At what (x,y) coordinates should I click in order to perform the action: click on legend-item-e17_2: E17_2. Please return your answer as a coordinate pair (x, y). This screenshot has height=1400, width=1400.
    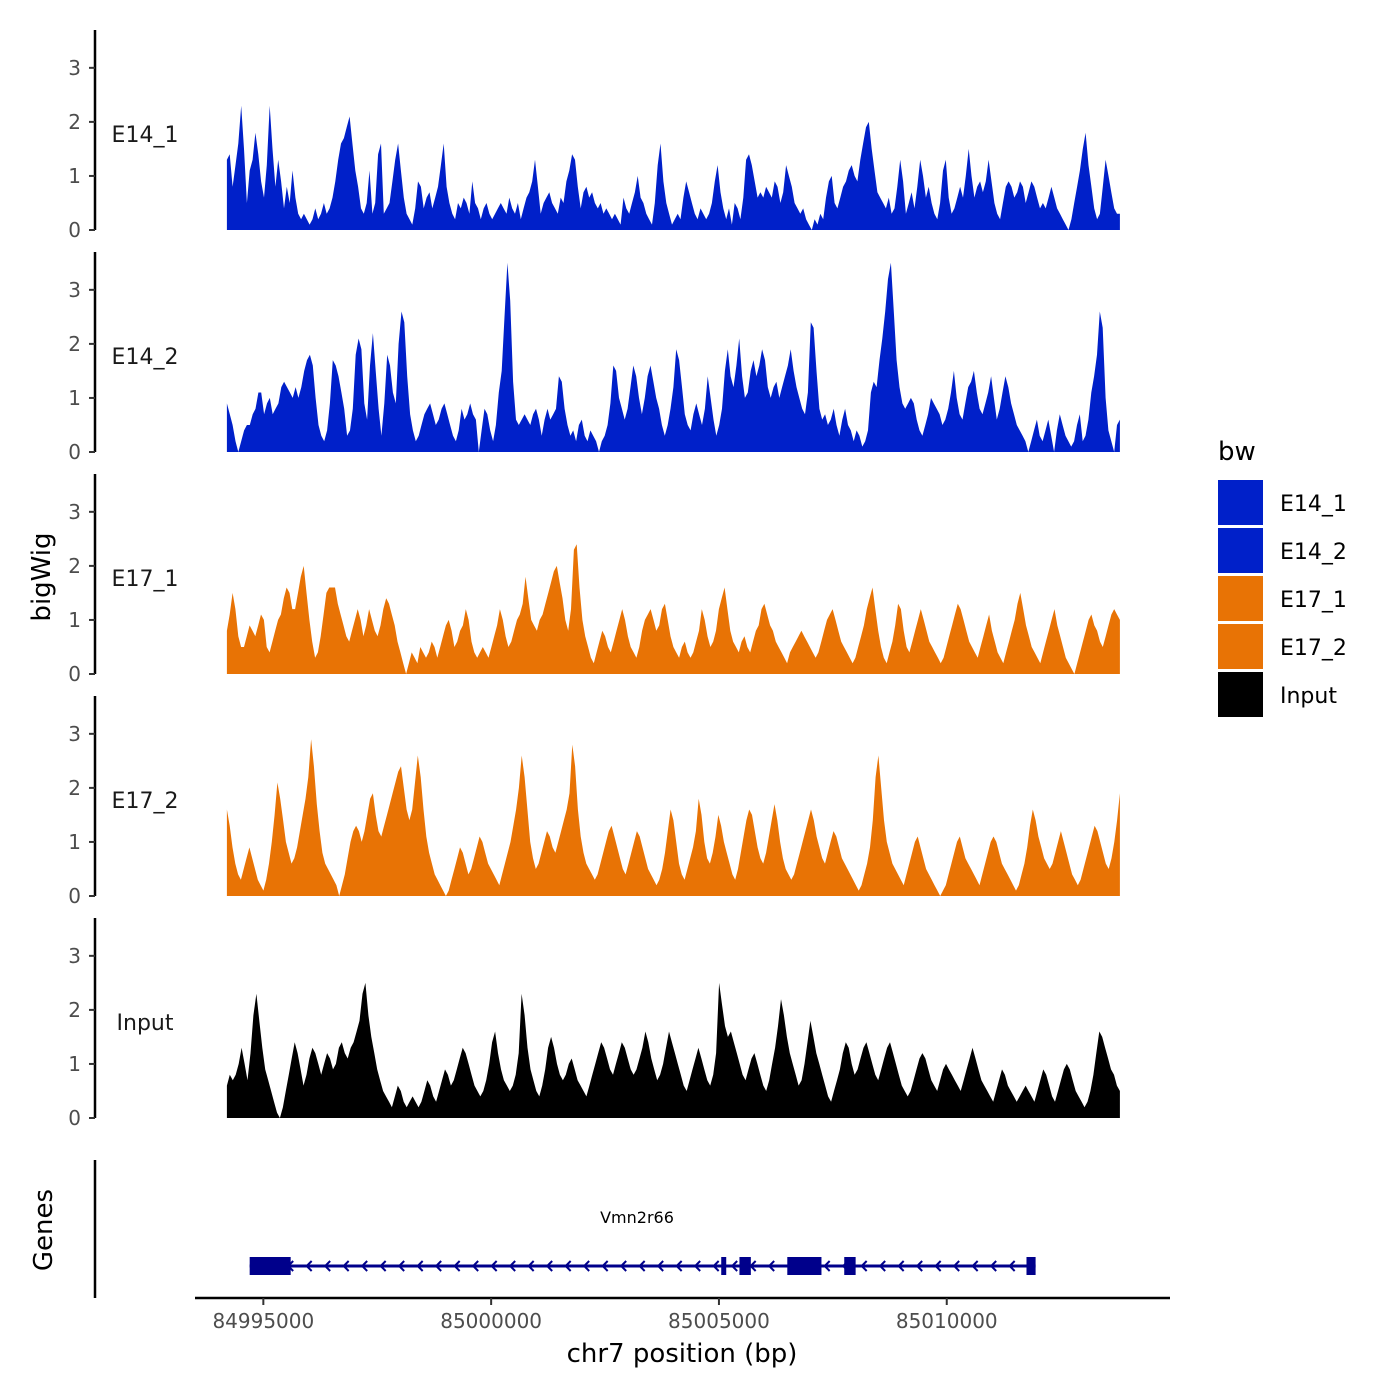
    Looking at the image, I should click on (1282, 646).